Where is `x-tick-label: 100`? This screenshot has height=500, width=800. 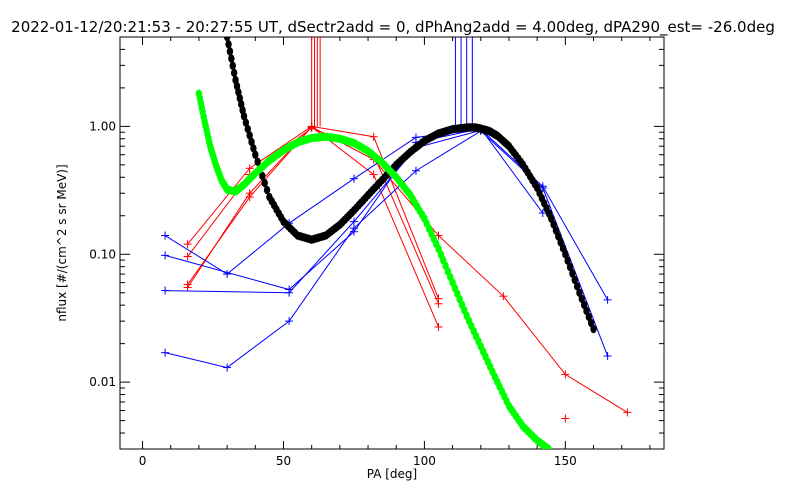 x-tick-label: 100 is located at coordinates (424, 461).